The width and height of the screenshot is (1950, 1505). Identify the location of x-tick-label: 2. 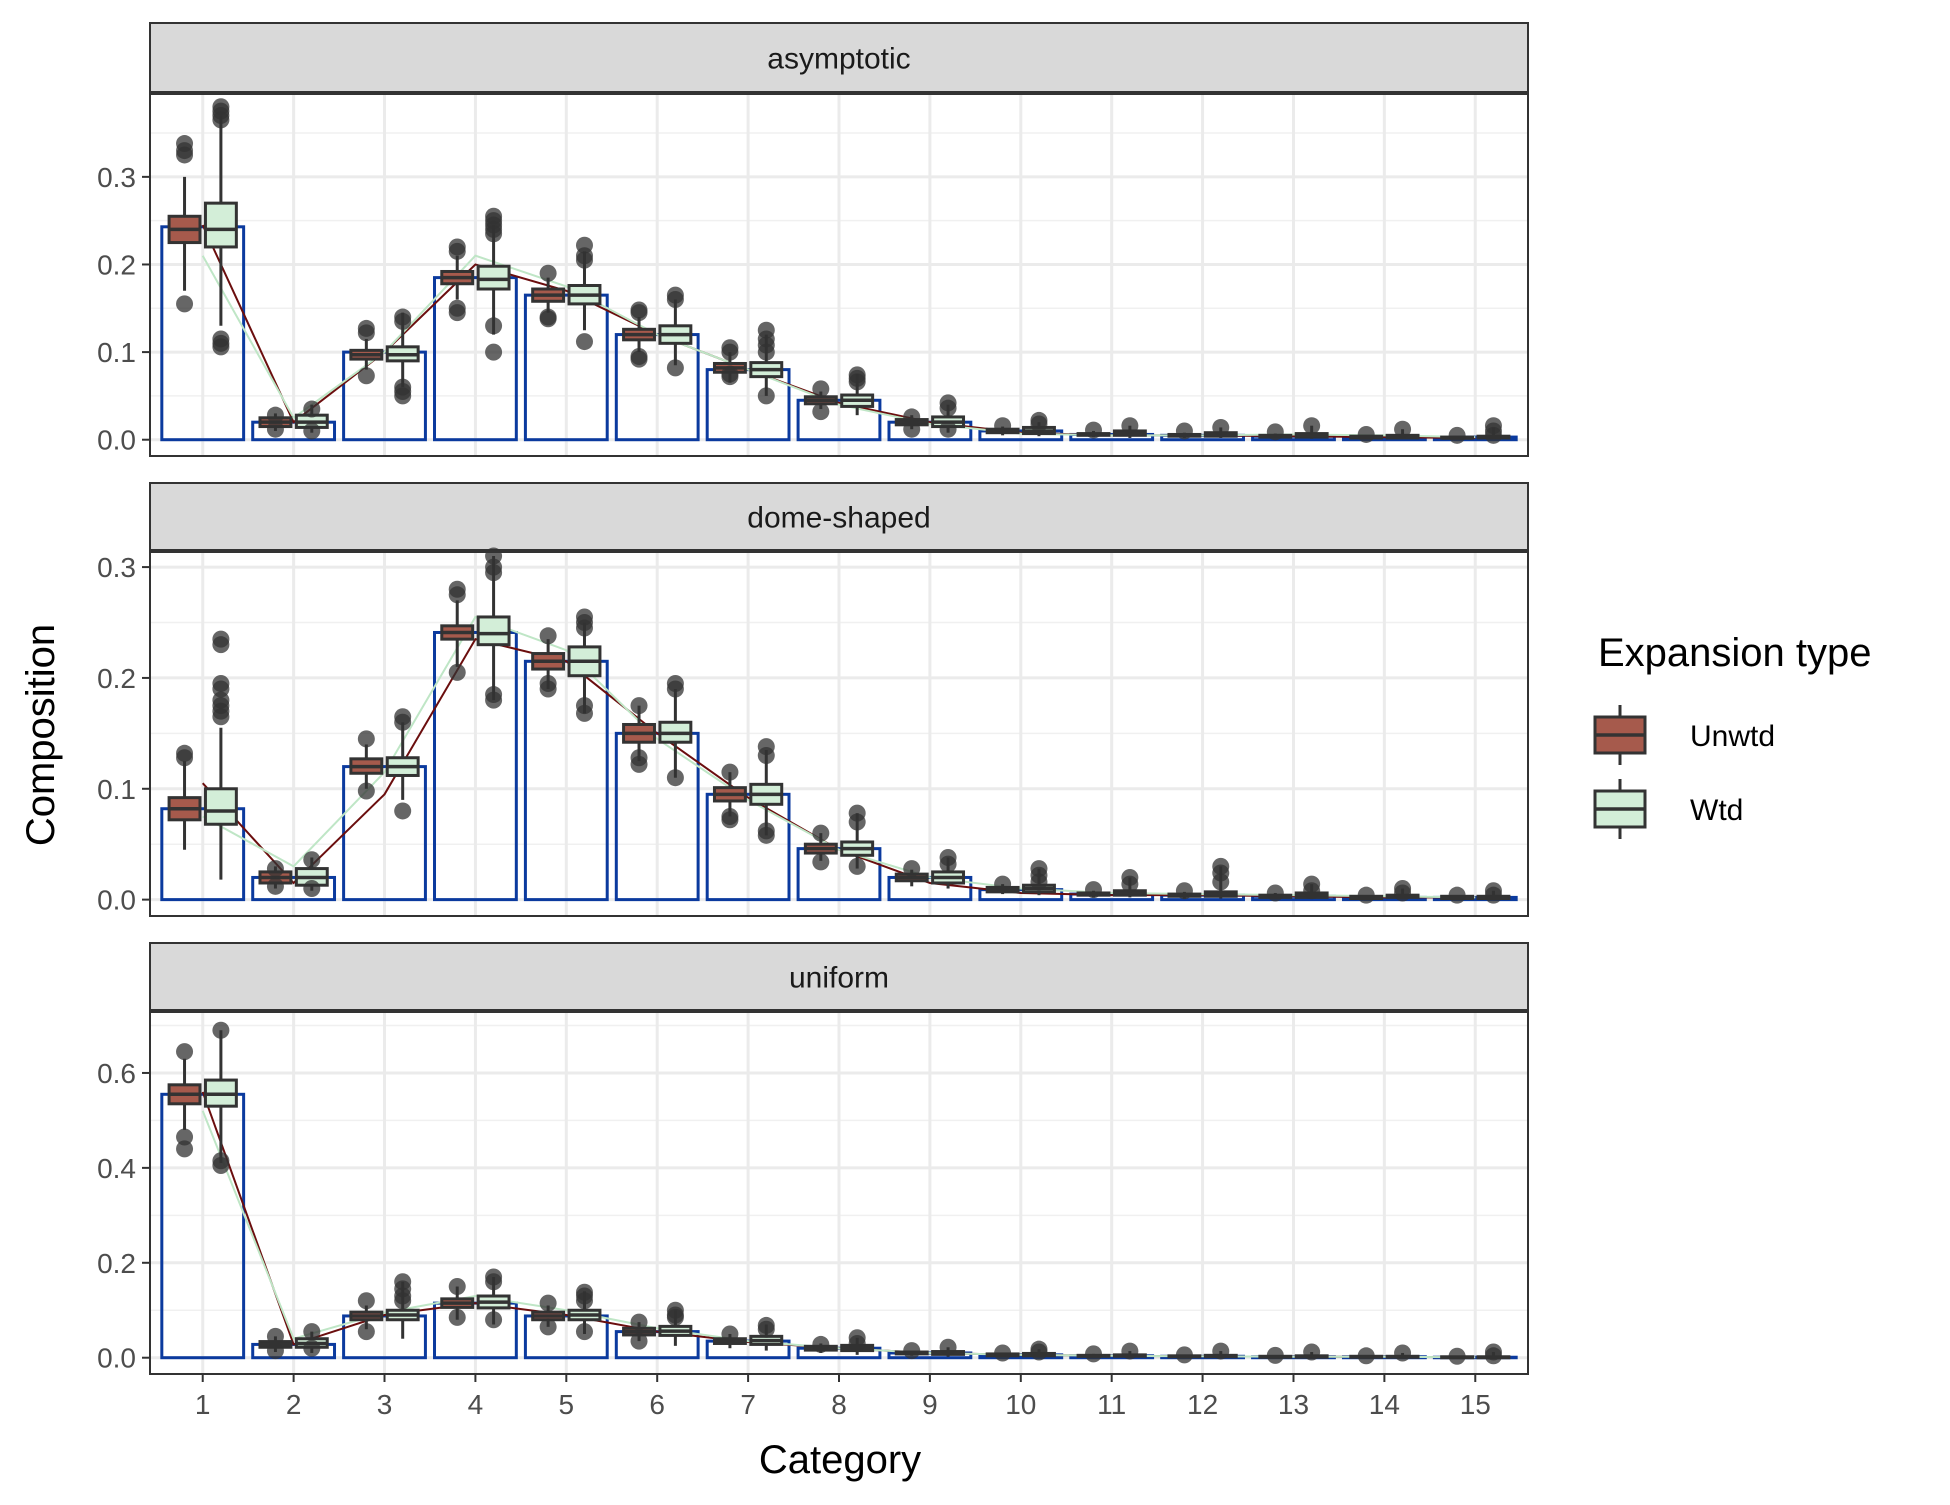
(294, 1404).